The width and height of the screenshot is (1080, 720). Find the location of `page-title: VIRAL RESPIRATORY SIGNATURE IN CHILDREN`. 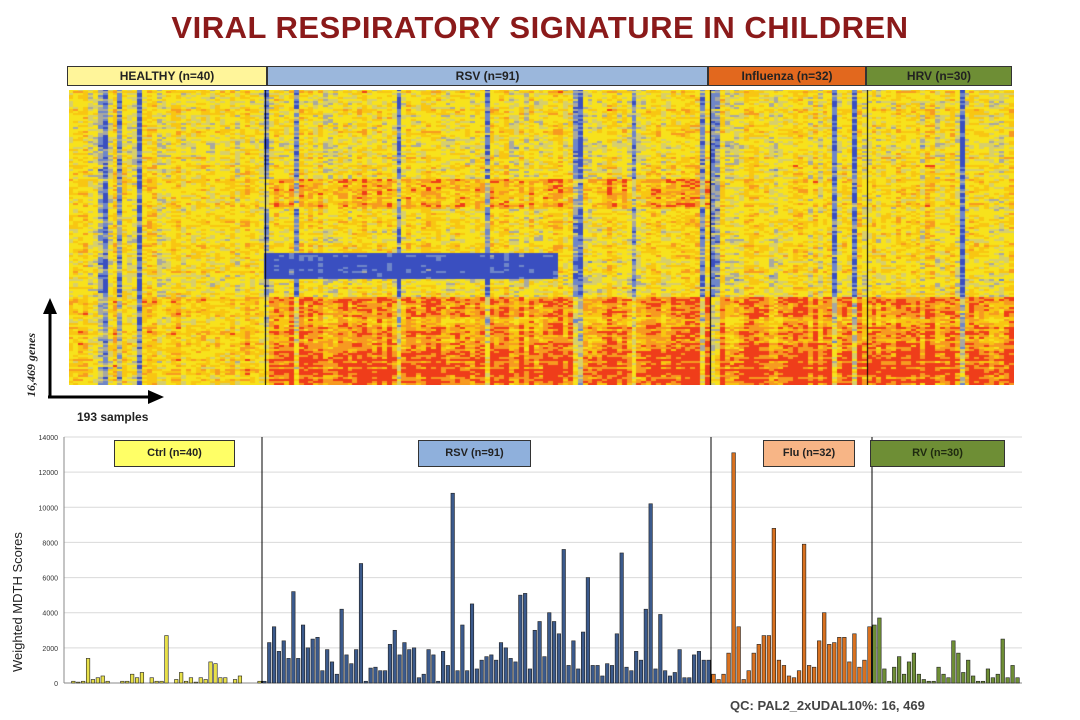

page-title: VIRAL RESPIRATORY SIGNATURE IN CHILDREN is located at coordinates (540, 27).